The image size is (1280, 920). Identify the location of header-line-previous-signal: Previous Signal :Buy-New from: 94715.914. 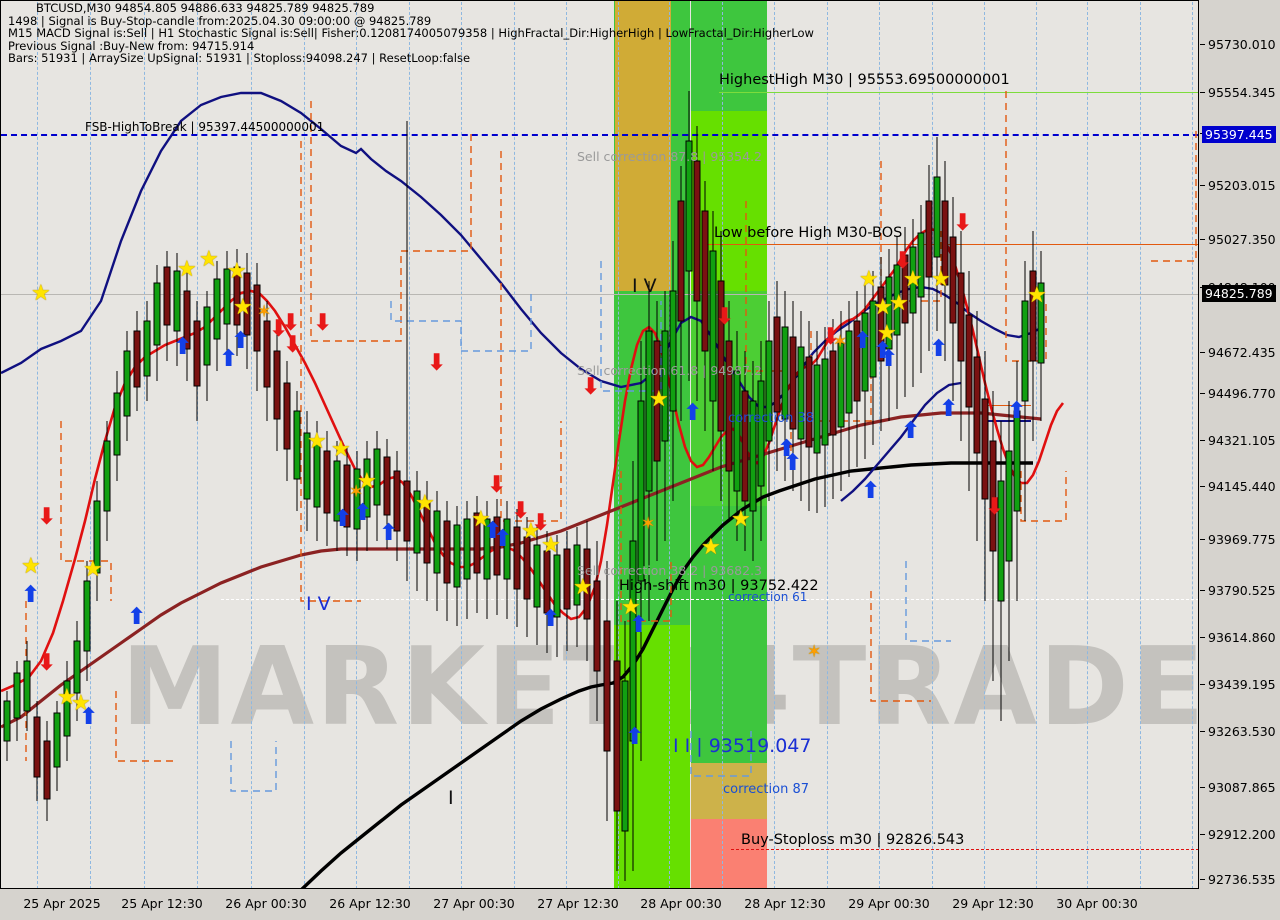
(131, 45).